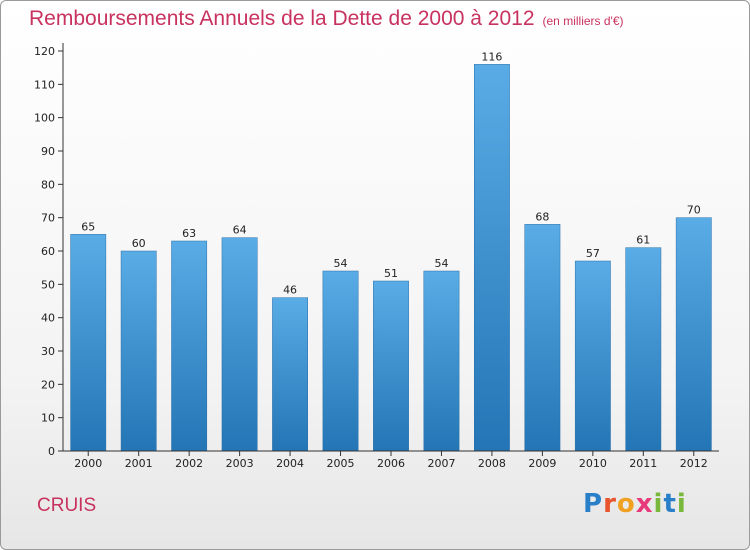 This screenshot has height=550, width=750. I want to click on bar-value-label: 64, so click(240, 230).